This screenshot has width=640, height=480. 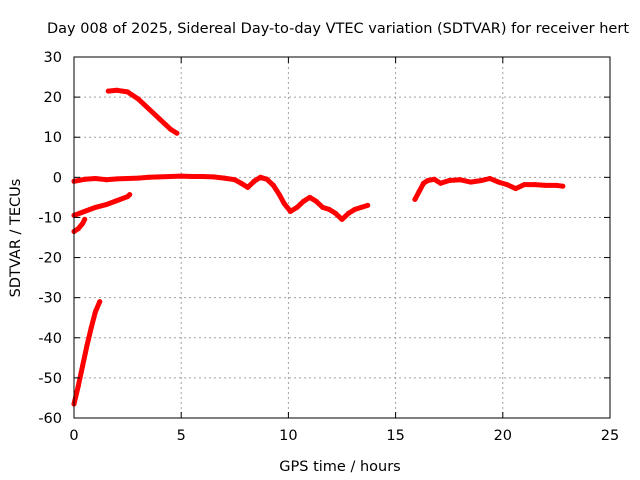 What do you see at coordinates (53, 58) in the screenshot?
I see `y-tick-label: 30` at bounding box center [53, 58].